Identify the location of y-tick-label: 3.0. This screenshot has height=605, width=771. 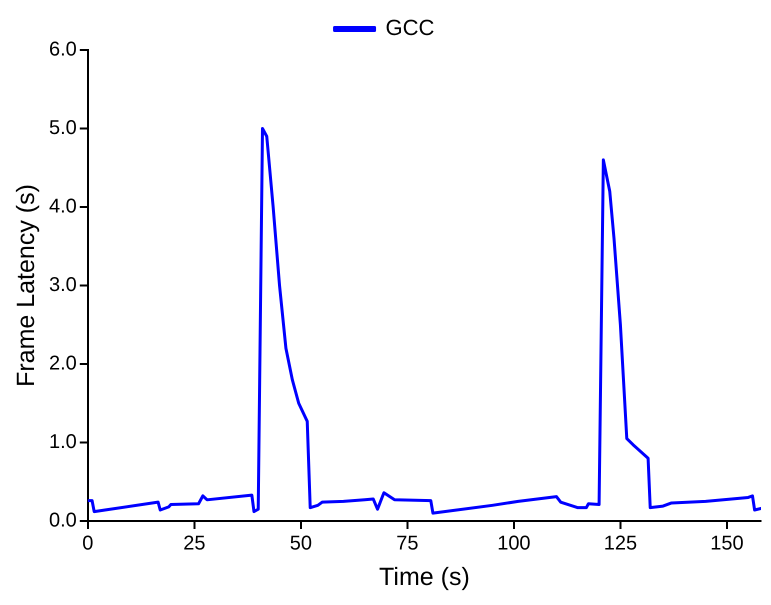
(62, 285).